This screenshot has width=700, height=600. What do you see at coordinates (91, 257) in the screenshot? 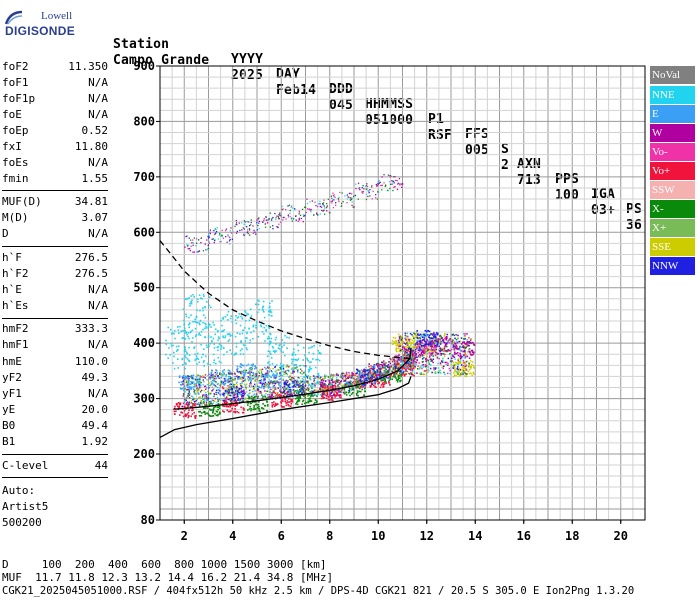
I see `param-value: 276.5` at bounding box center [91, 257].